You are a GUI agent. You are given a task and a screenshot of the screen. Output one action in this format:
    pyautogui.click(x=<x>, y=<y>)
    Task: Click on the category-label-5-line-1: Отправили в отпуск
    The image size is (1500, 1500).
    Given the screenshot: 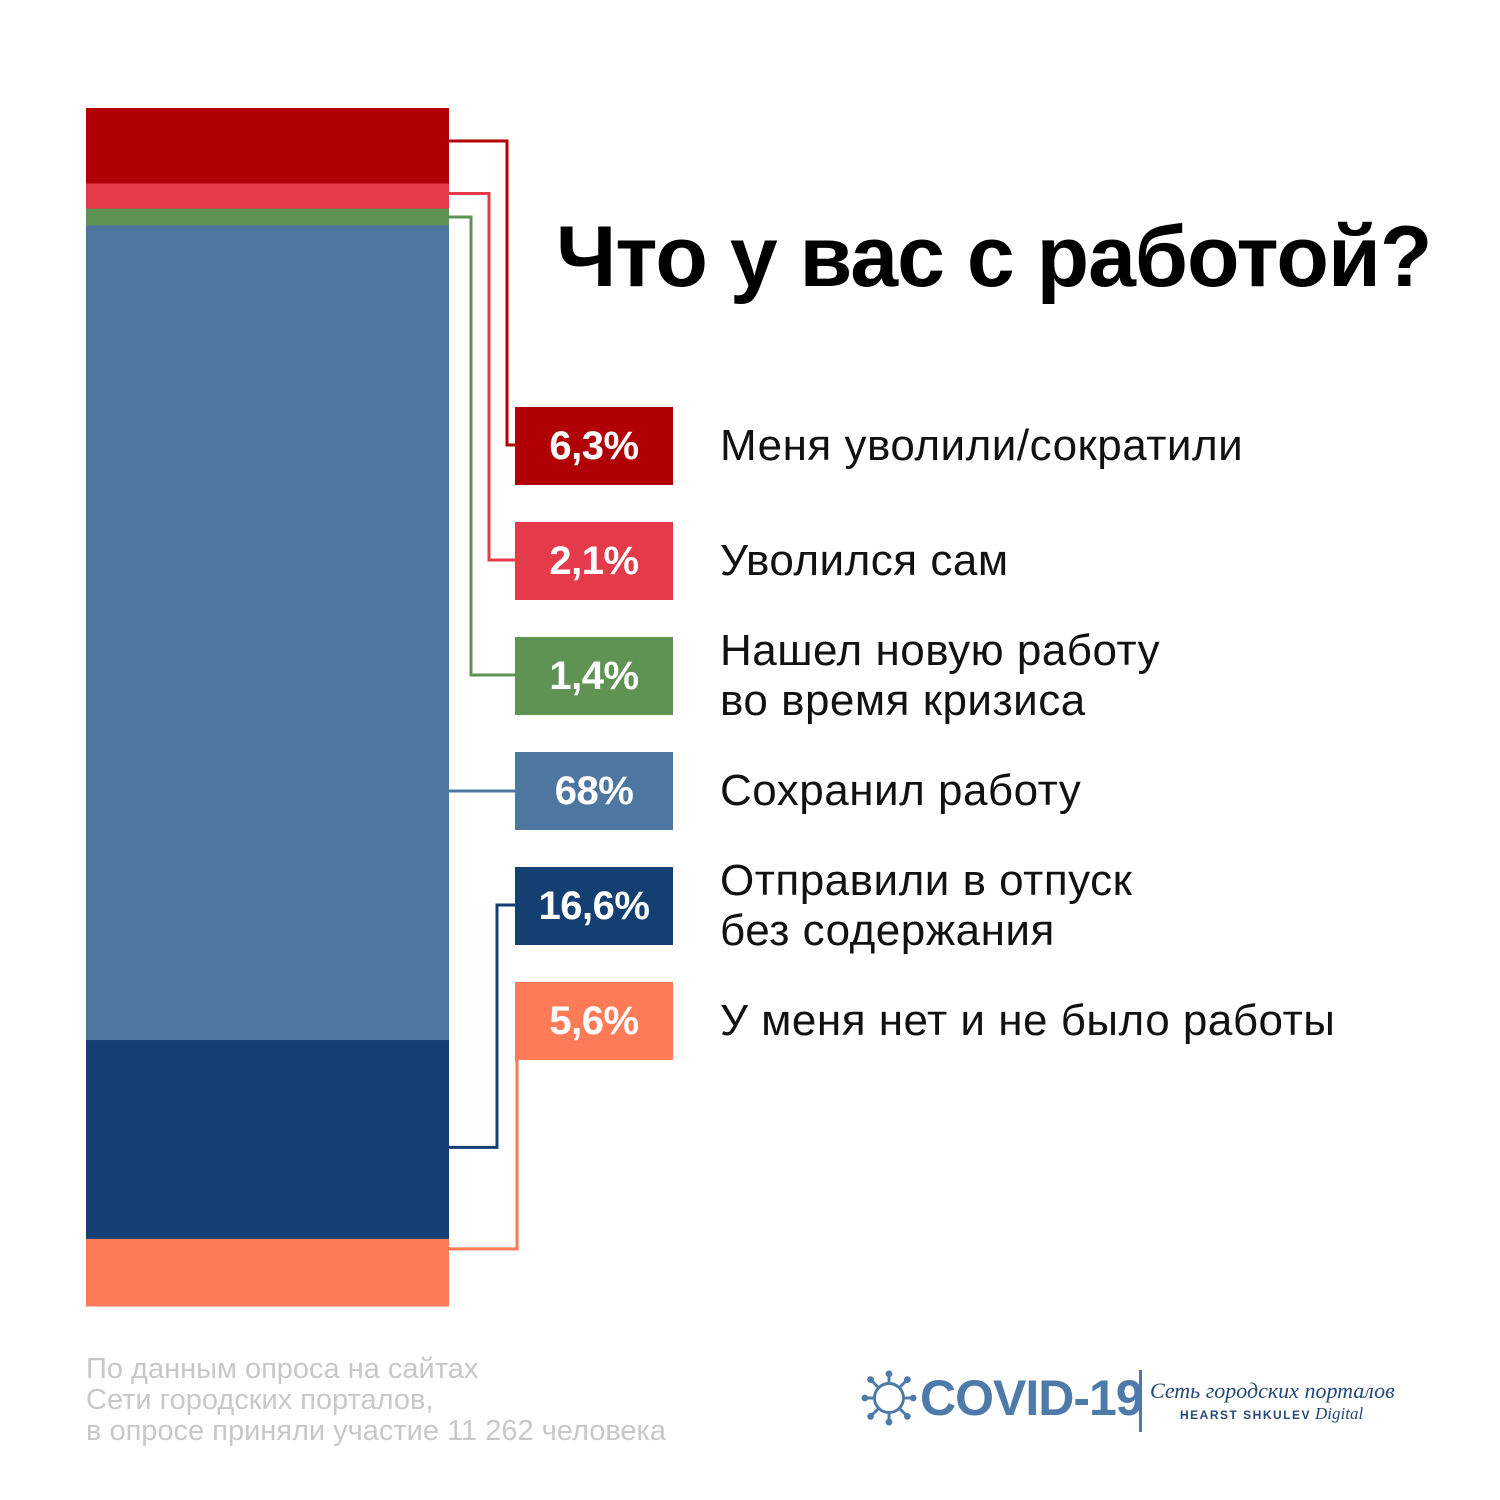 What is the action you would take?
    pyautogui.click(x=926, y=880)
    